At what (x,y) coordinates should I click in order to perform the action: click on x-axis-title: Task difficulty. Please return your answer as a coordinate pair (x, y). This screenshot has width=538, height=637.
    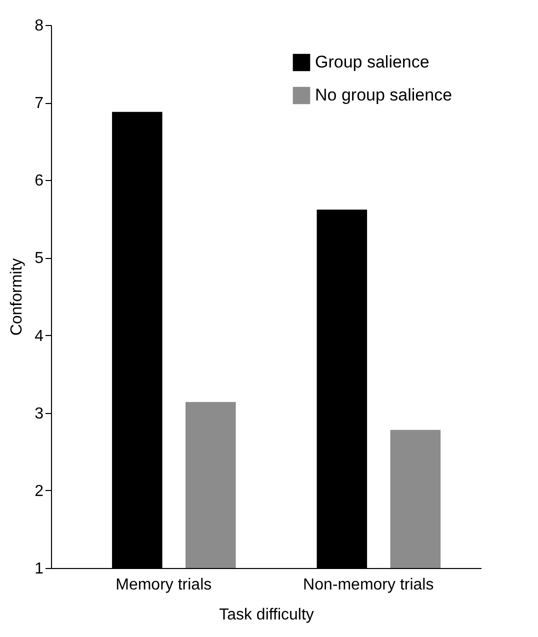
    Looking at the image, I should click on (266, 615).